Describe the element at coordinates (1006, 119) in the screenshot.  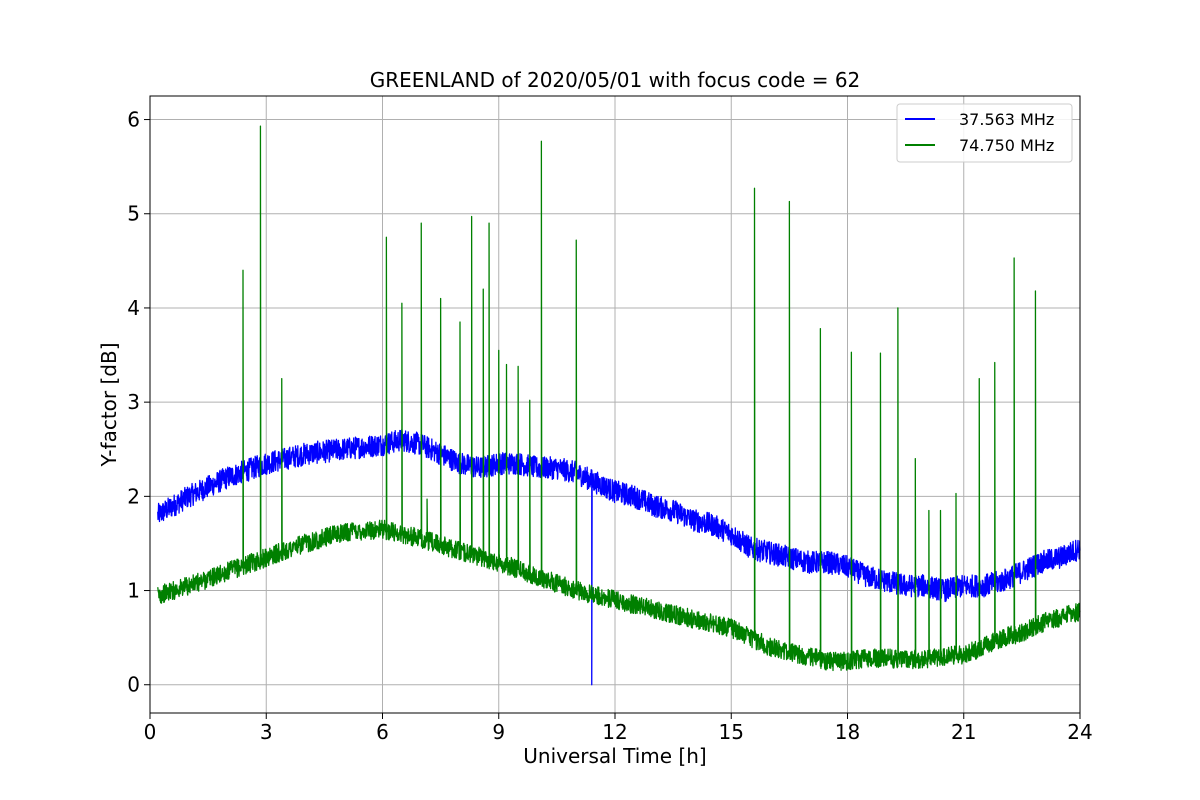
I see `legend-label: 37.563 MHz` at that location.